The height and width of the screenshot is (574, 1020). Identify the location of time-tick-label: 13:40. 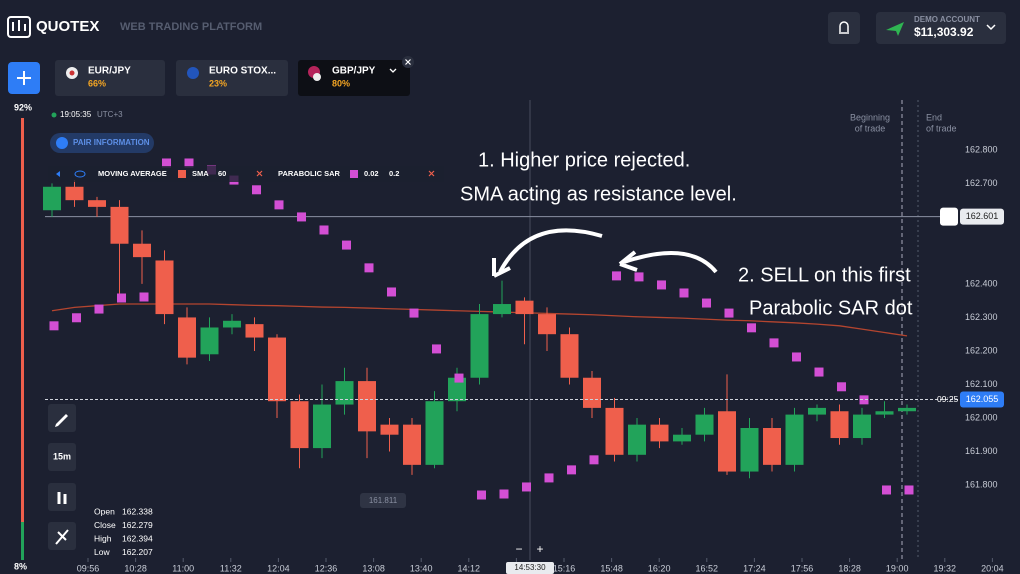
(421, 568).